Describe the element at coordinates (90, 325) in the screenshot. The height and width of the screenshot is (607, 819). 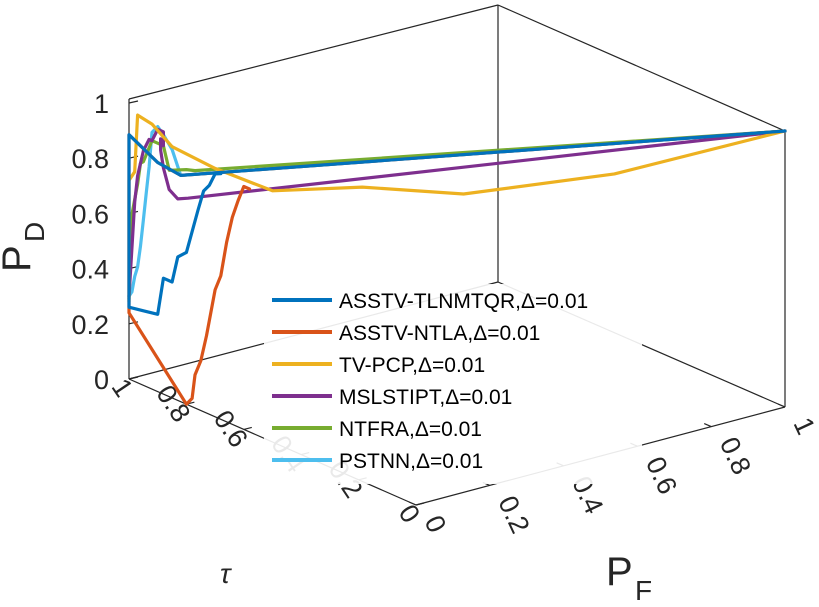
I see `z-tick-label: 0.2` at that location.